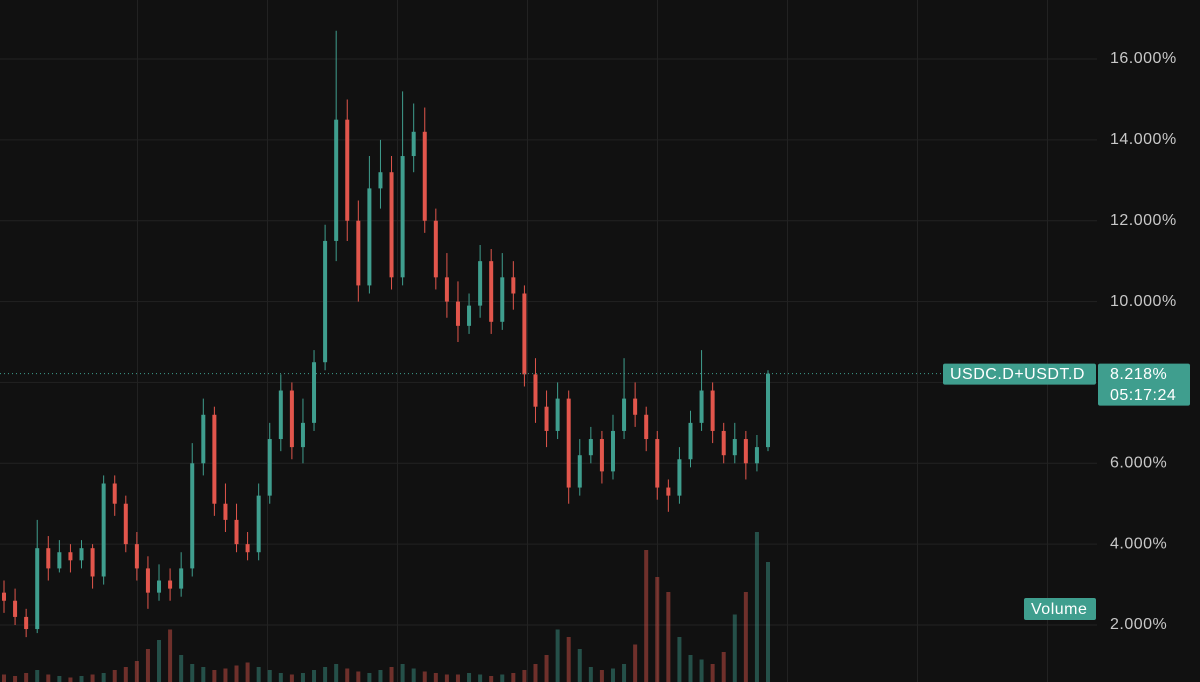 This screenshot has width=1200, height=682. I want to click on last-price-label: 8.218%, so click(1138, 374).